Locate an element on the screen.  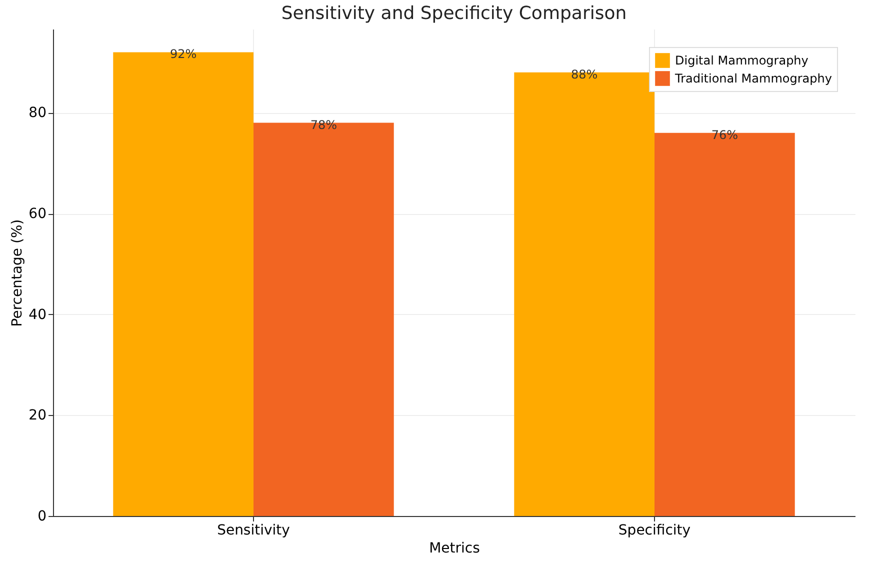
y-tick-label: 80 is located at coordinates (37, 113).